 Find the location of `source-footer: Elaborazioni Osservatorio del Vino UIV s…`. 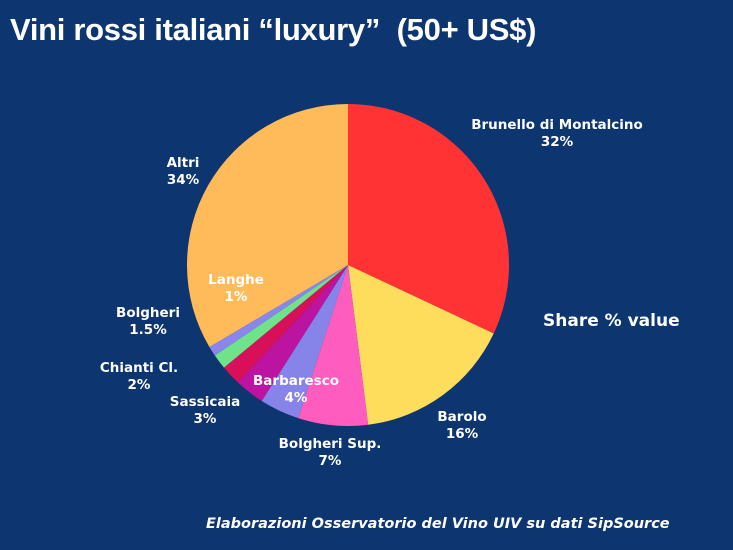

source-footer: Elaborazioni Osservatorio del Vino UIV s… is located at coordinates (438, 524).